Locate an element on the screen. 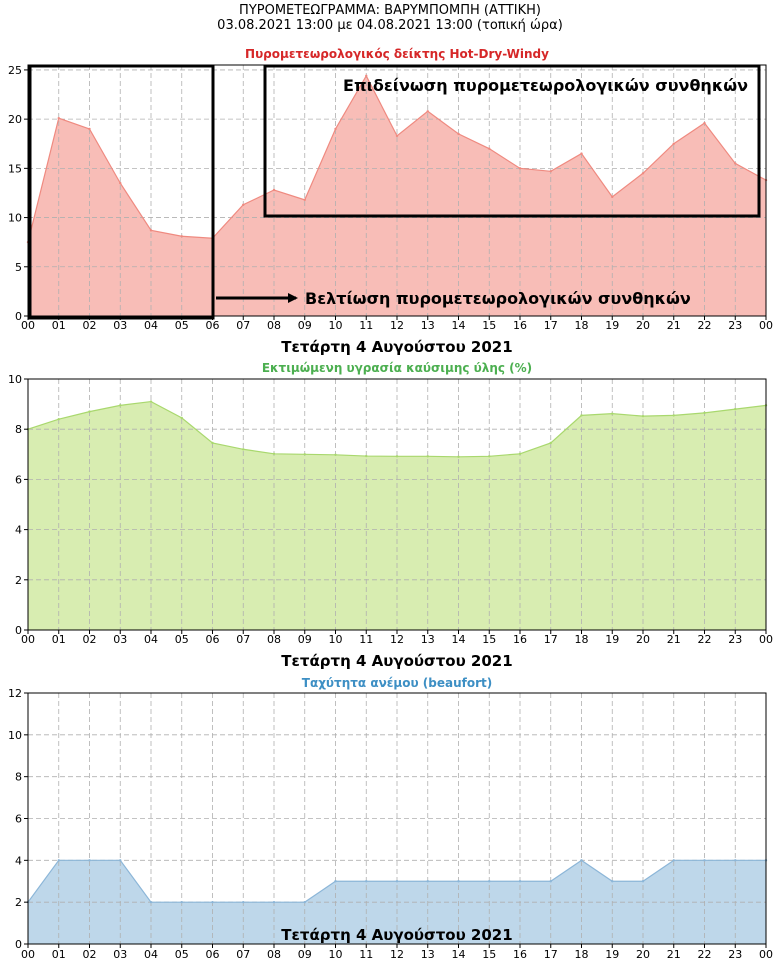 This screenshot has height=968, width=780. worsening-box is located at coordinates (512, 141).